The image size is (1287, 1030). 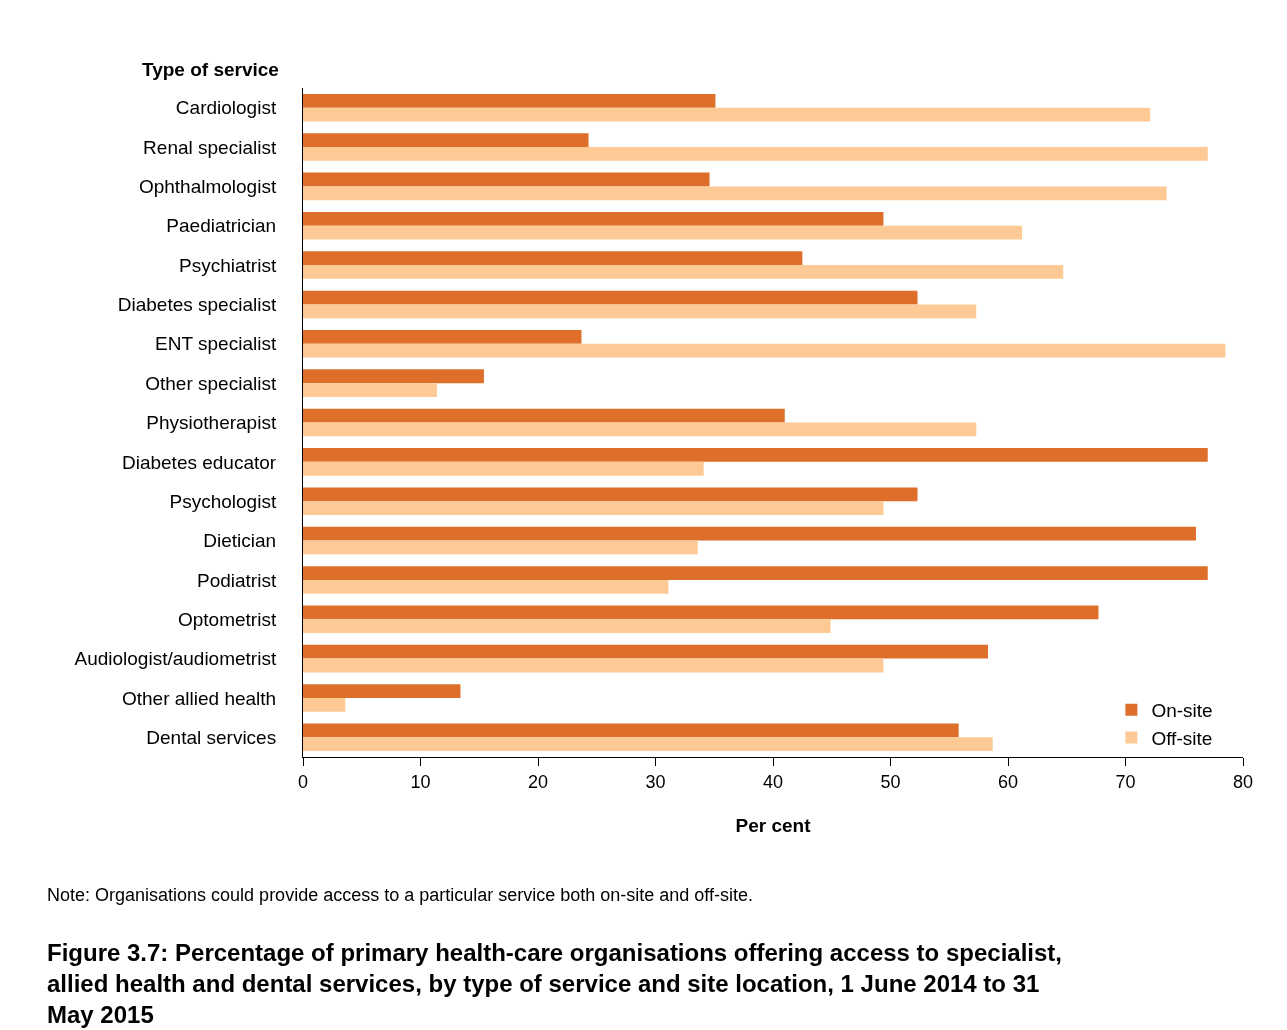 What do you see at coordinates (197, 305) in the screenshot?
I see `y-tick-label: Diabetes specialist` at bounding box center [197, 305].